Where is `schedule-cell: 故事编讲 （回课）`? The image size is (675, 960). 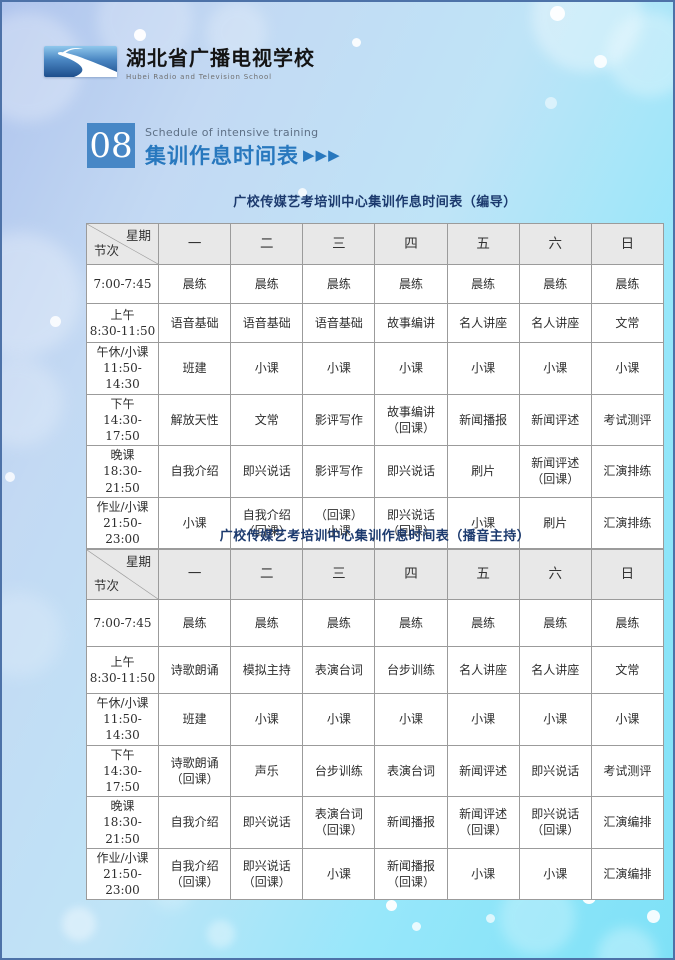
schedule-cell: 故事编讲 （回课） is located at coordinates (411, 420).